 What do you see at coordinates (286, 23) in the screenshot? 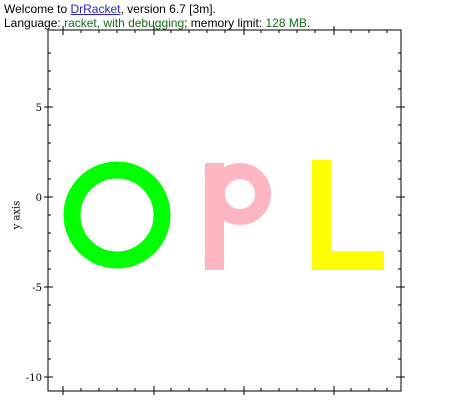
I see `memory-value: 128 MB` at bounding box center [286, 23].